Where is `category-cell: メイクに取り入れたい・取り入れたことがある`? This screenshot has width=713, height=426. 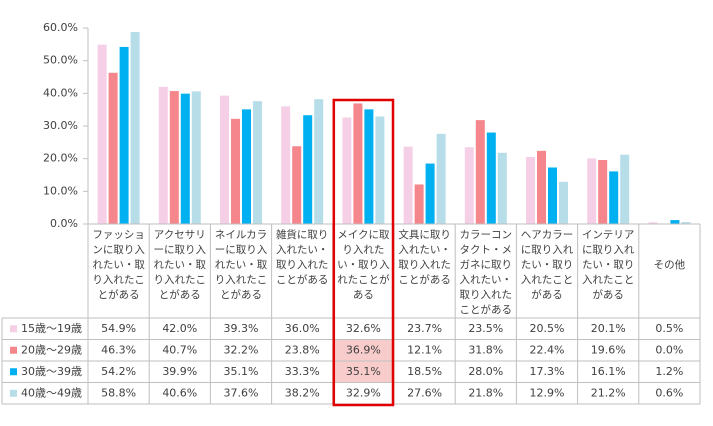
category-cell: メイクに取り入れたい・取り入れたことがある is located at coordinates (363, 265).